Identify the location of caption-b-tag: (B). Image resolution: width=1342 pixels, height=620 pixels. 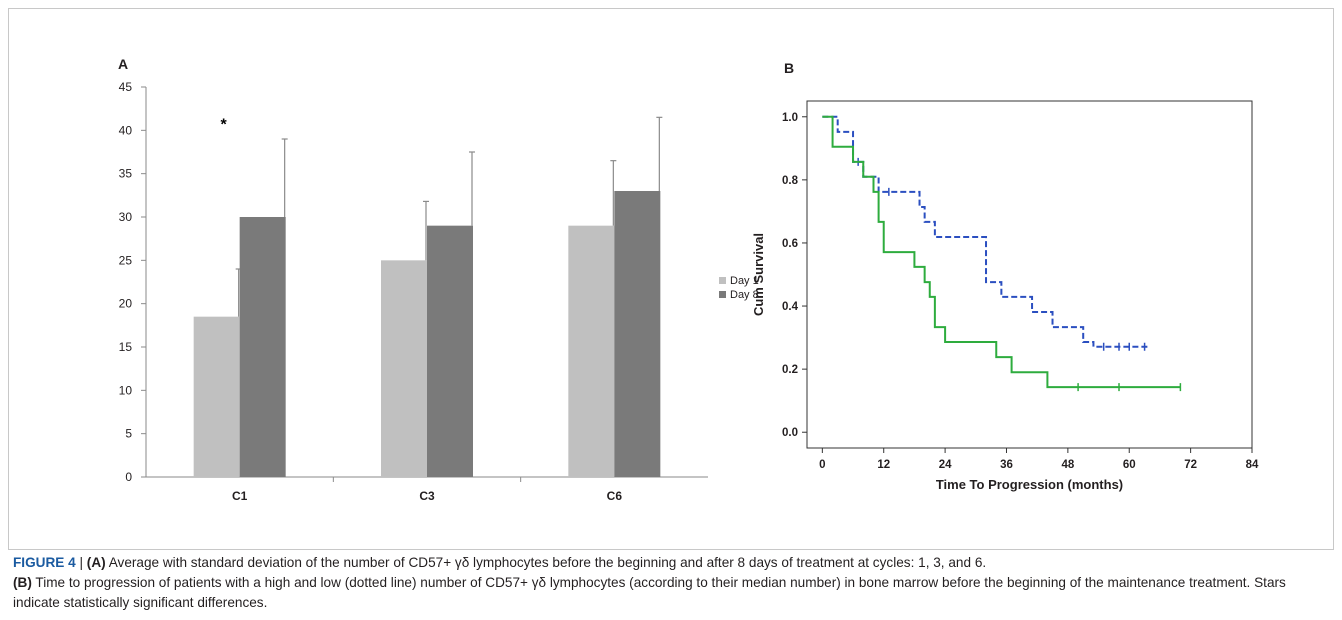
(22, 582).